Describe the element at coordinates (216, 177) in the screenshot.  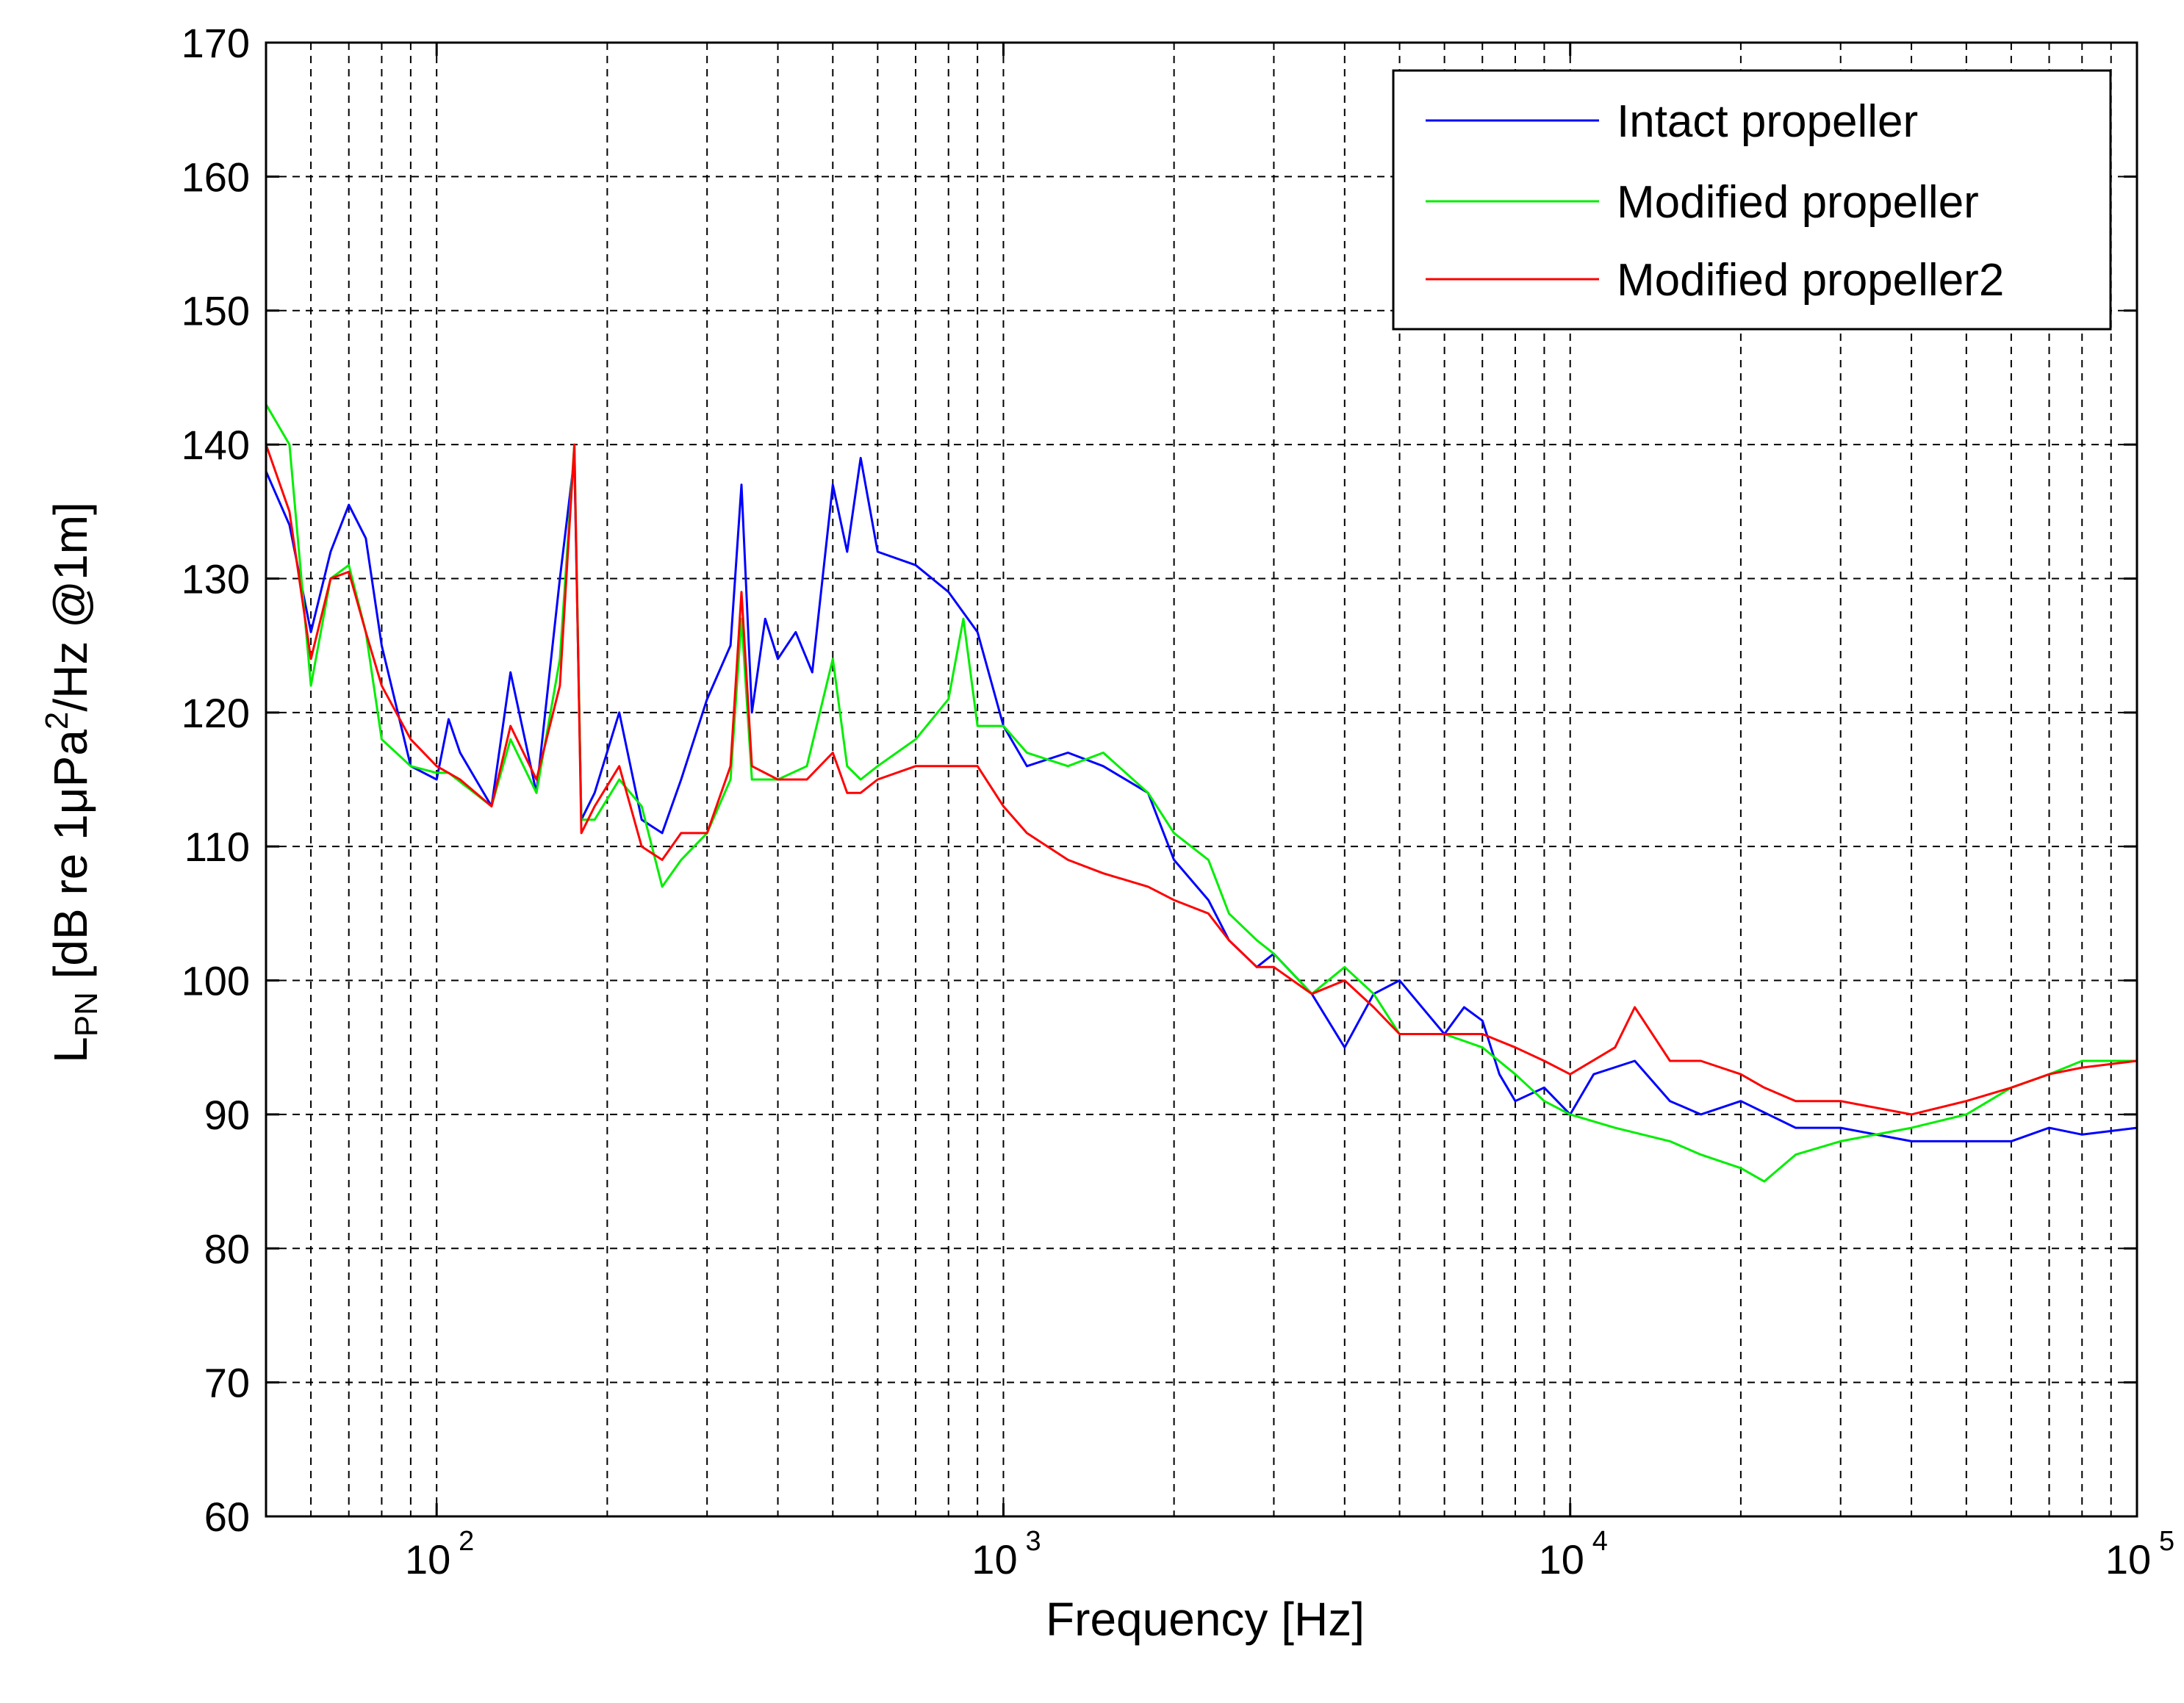
I see `y-tick-label: 160` at that location.